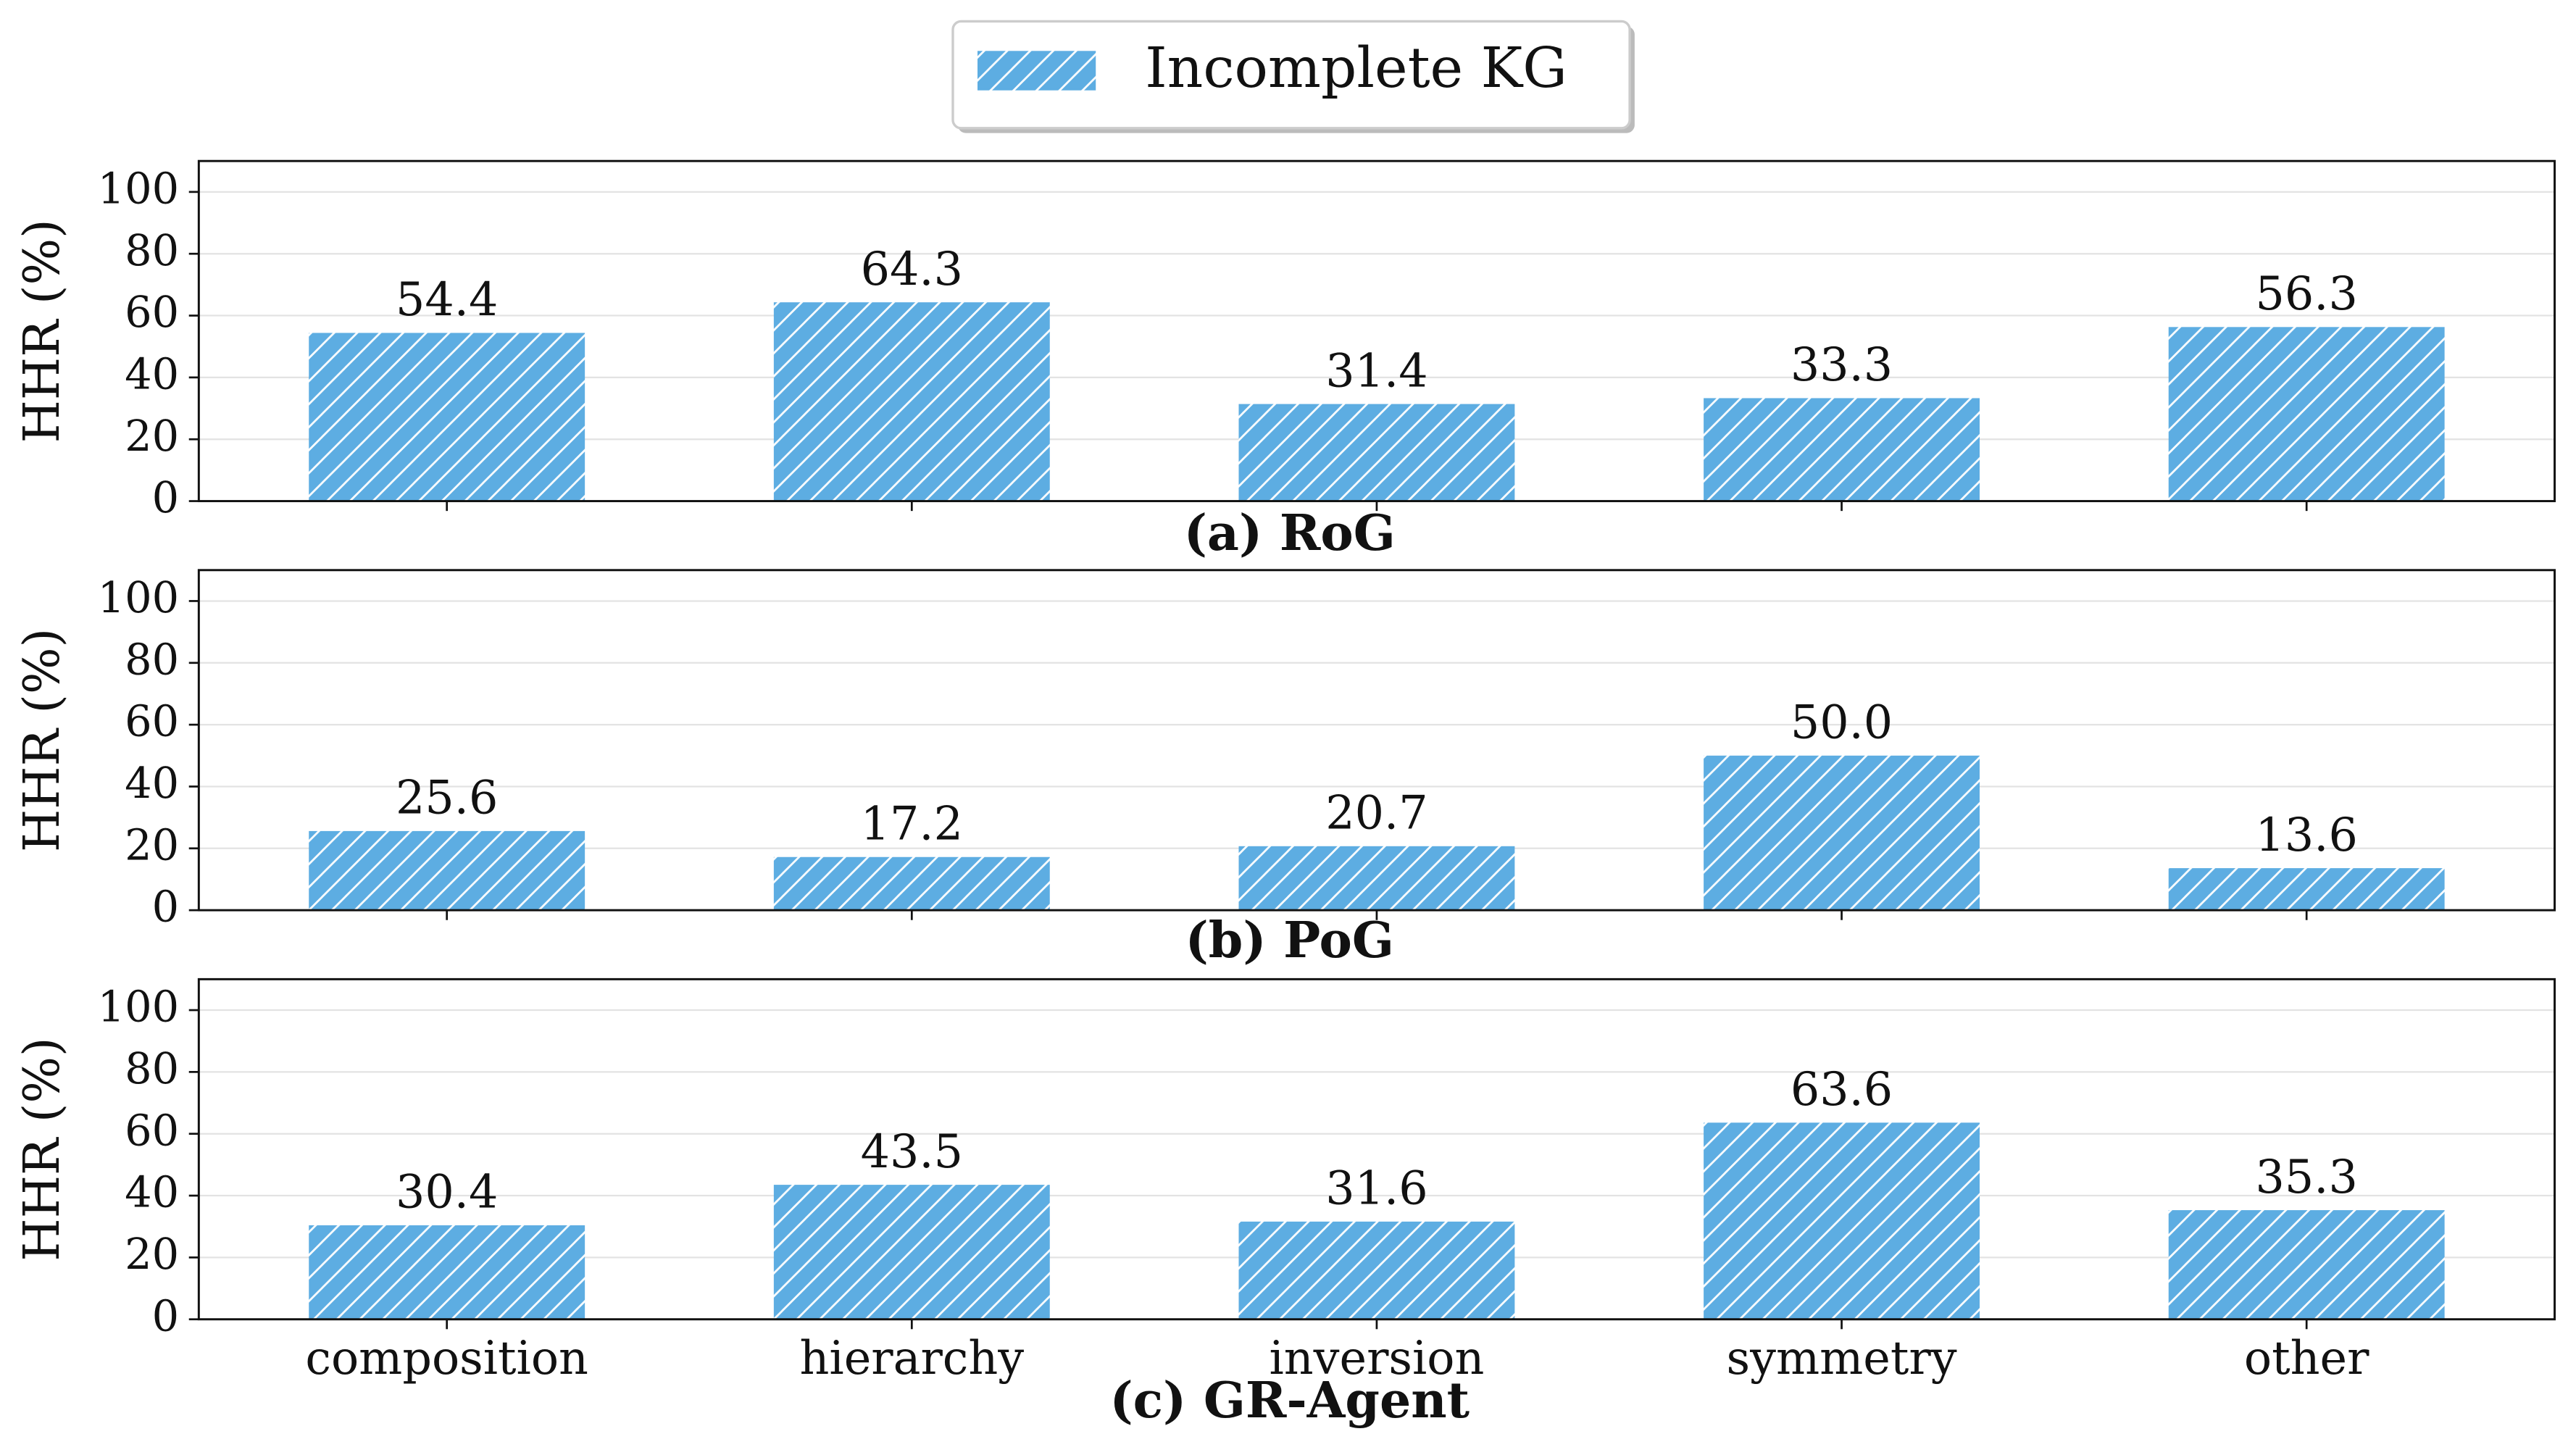 This screenshot has width=2576, height=1455. What do you see at coordinates (1376, 1358) in the screenshot?
I see `x-tick-label: inversion` at bounding box center [1376, 1358].